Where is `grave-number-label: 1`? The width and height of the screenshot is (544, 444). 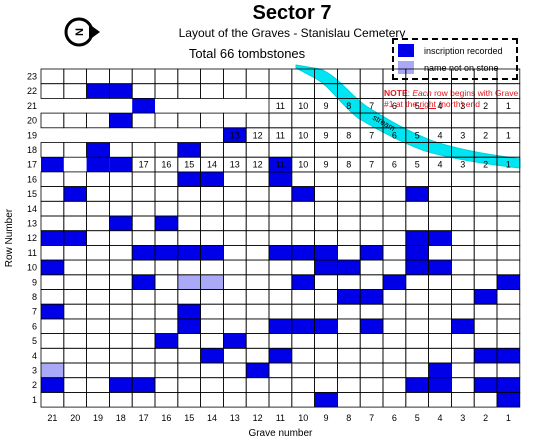
grave-number-label: 1 is located at coordinates (508, 106).